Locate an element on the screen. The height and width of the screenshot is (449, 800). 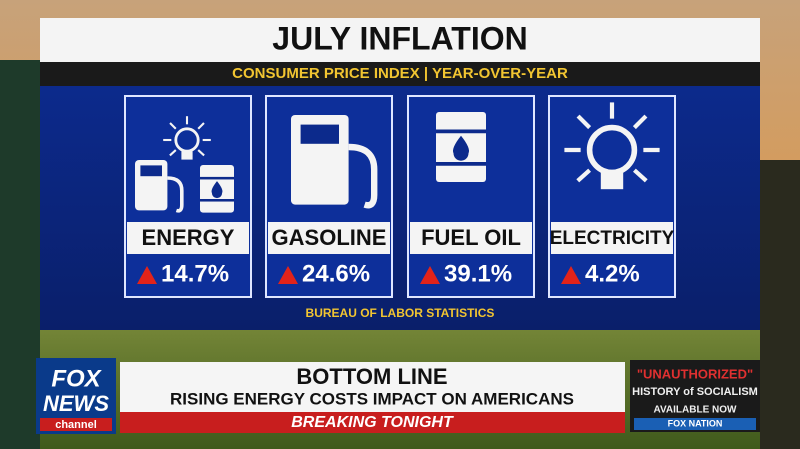
source: BUREAU OF LABOR STATISTICS is located at coordinates (400, 313).